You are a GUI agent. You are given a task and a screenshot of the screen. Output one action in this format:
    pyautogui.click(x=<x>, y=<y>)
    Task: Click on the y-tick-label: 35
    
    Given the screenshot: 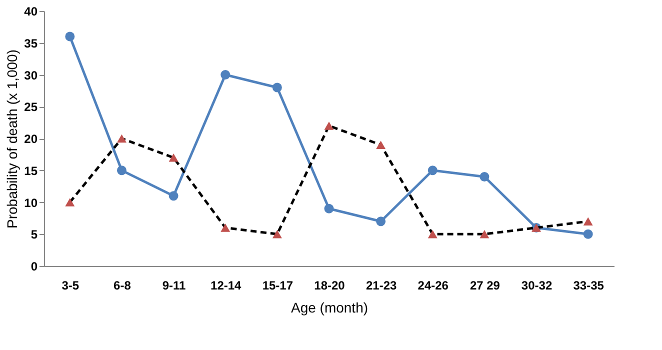 What is the action you would take?
    pyautogui.click(x=31, y=43)
    